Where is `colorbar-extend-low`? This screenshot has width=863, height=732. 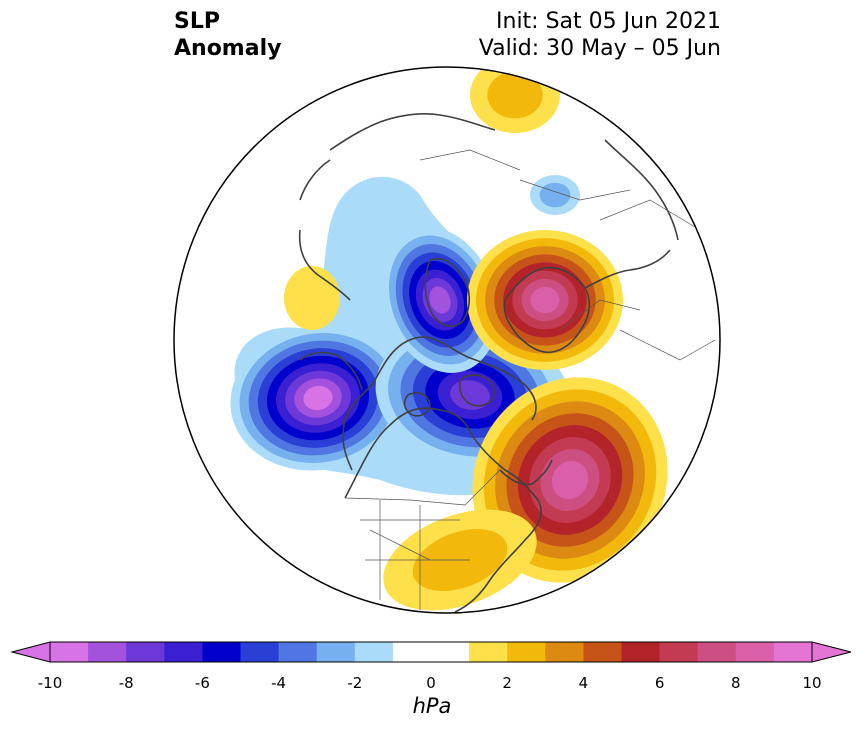 colorbar-extend-low is located at coordinates (31, 652).